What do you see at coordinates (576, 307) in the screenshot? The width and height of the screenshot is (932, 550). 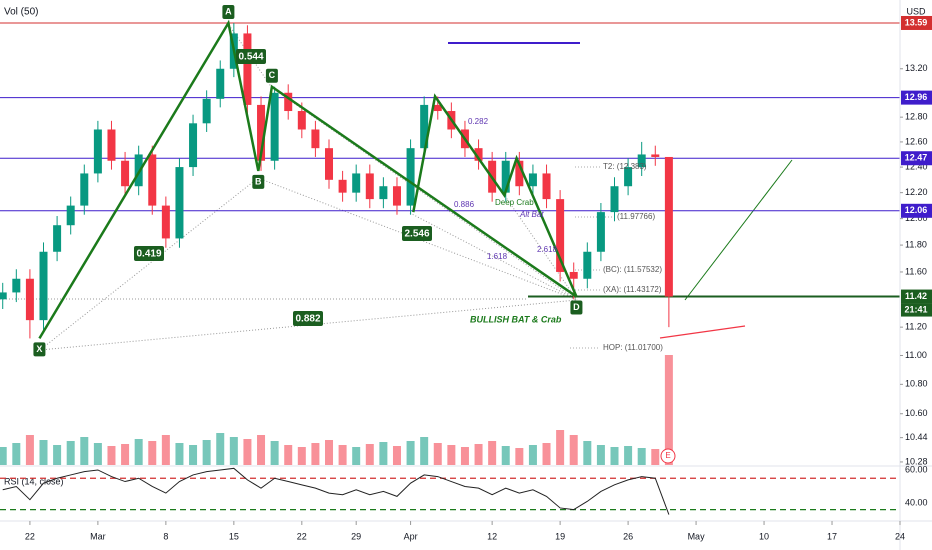 I see `point-label: D` at bounding box center [576, 307].